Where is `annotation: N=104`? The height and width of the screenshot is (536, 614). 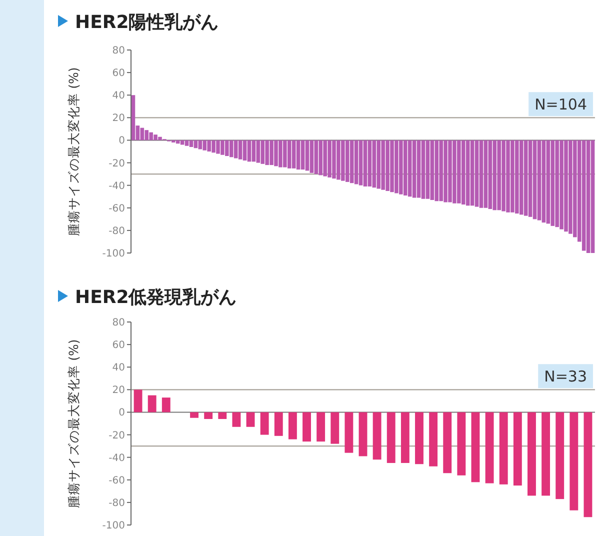
annotation: N=104 is located at coordinates (560, 105).